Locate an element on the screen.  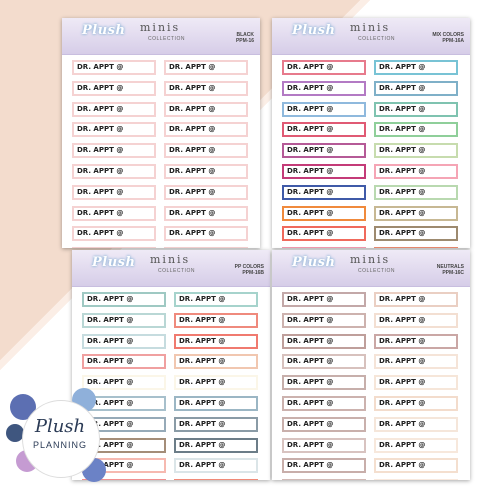
sheet-code: PPM-16A is located at coordinates (453, 41).